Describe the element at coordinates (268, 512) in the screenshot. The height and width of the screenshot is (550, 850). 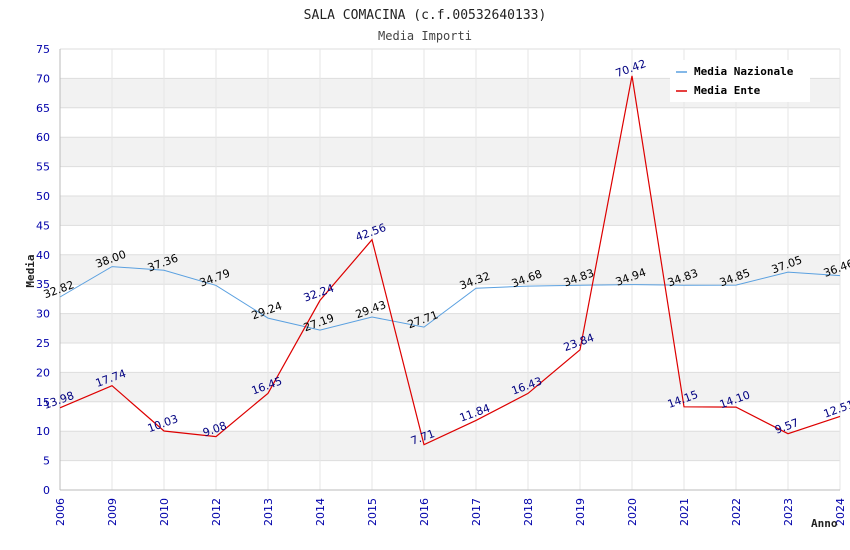
I see `x-tick-label: 2013` at that location.